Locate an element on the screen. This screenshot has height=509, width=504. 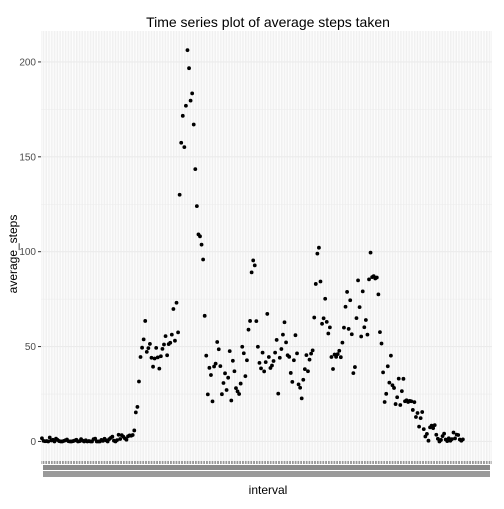
y-axis-ticks: 0 50 100 150 200 is located at coordinates (30, 252).